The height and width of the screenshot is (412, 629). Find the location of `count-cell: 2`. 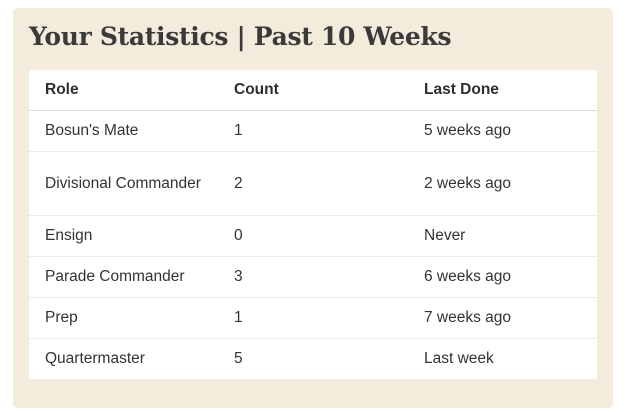

count-cell: 2 is located at coordinates (313, 183).